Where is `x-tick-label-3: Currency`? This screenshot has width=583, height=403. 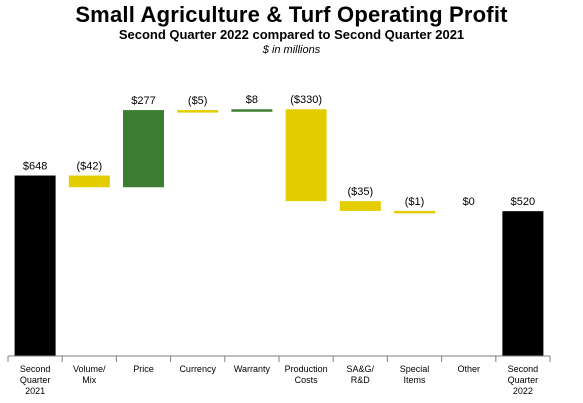
x-tick-label-3: Currency is located at coordinates (197, 369).